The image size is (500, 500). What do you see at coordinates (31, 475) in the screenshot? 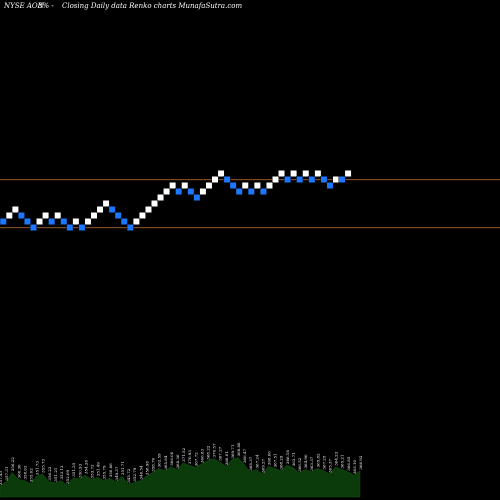
I see `volume-label: 355.02` at bounding box center [31, 475].